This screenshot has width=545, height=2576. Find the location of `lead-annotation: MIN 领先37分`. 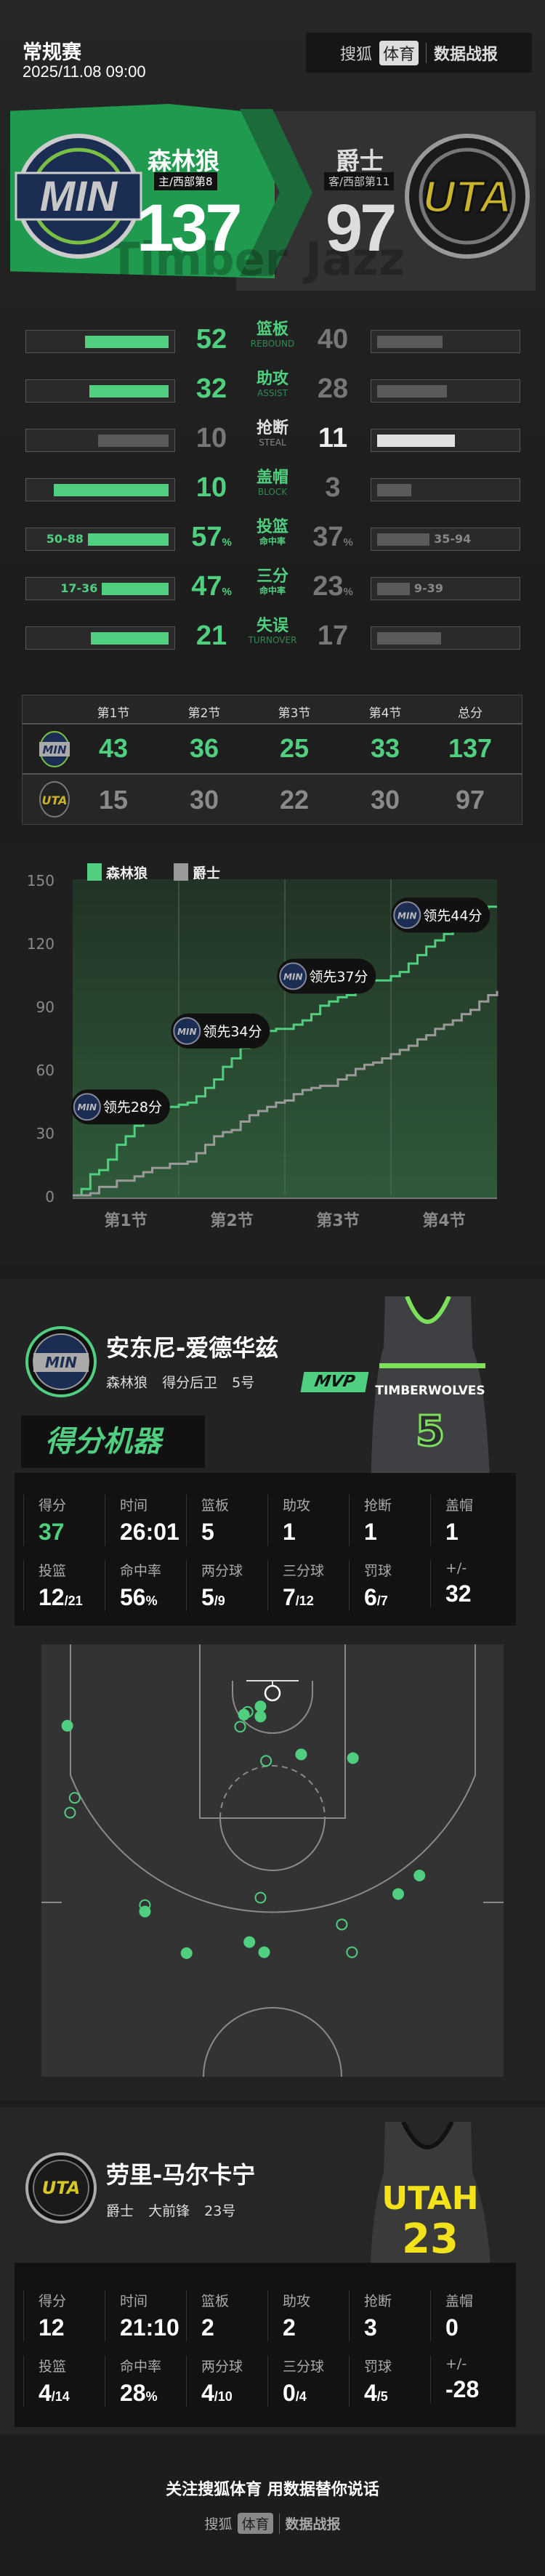

lead-annotation: MIN 领先37分 is located at coordinates (326, 976).